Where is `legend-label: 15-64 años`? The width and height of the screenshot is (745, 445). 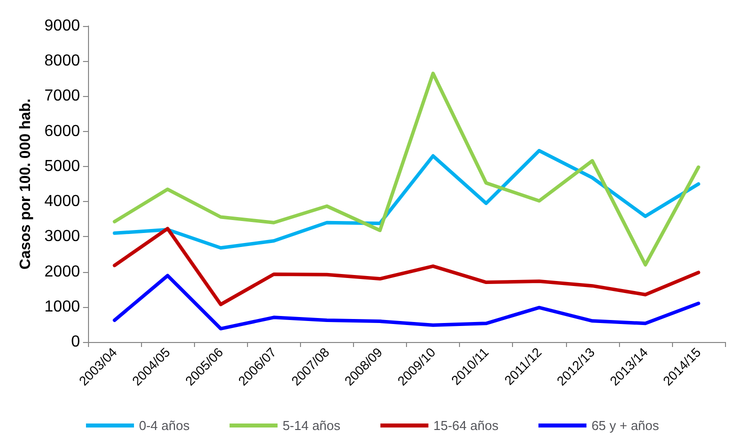
legend-label: 15-64 años is located at coordinates (466, 425).